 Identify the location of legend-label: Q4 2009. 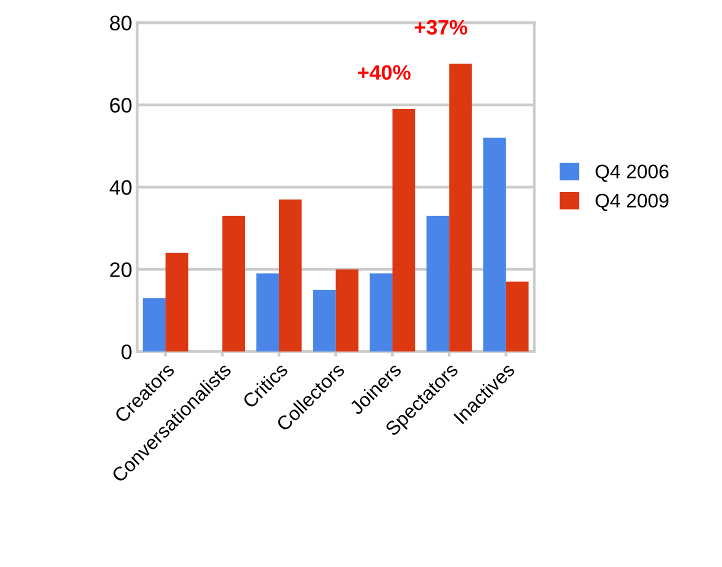
(632, 203).